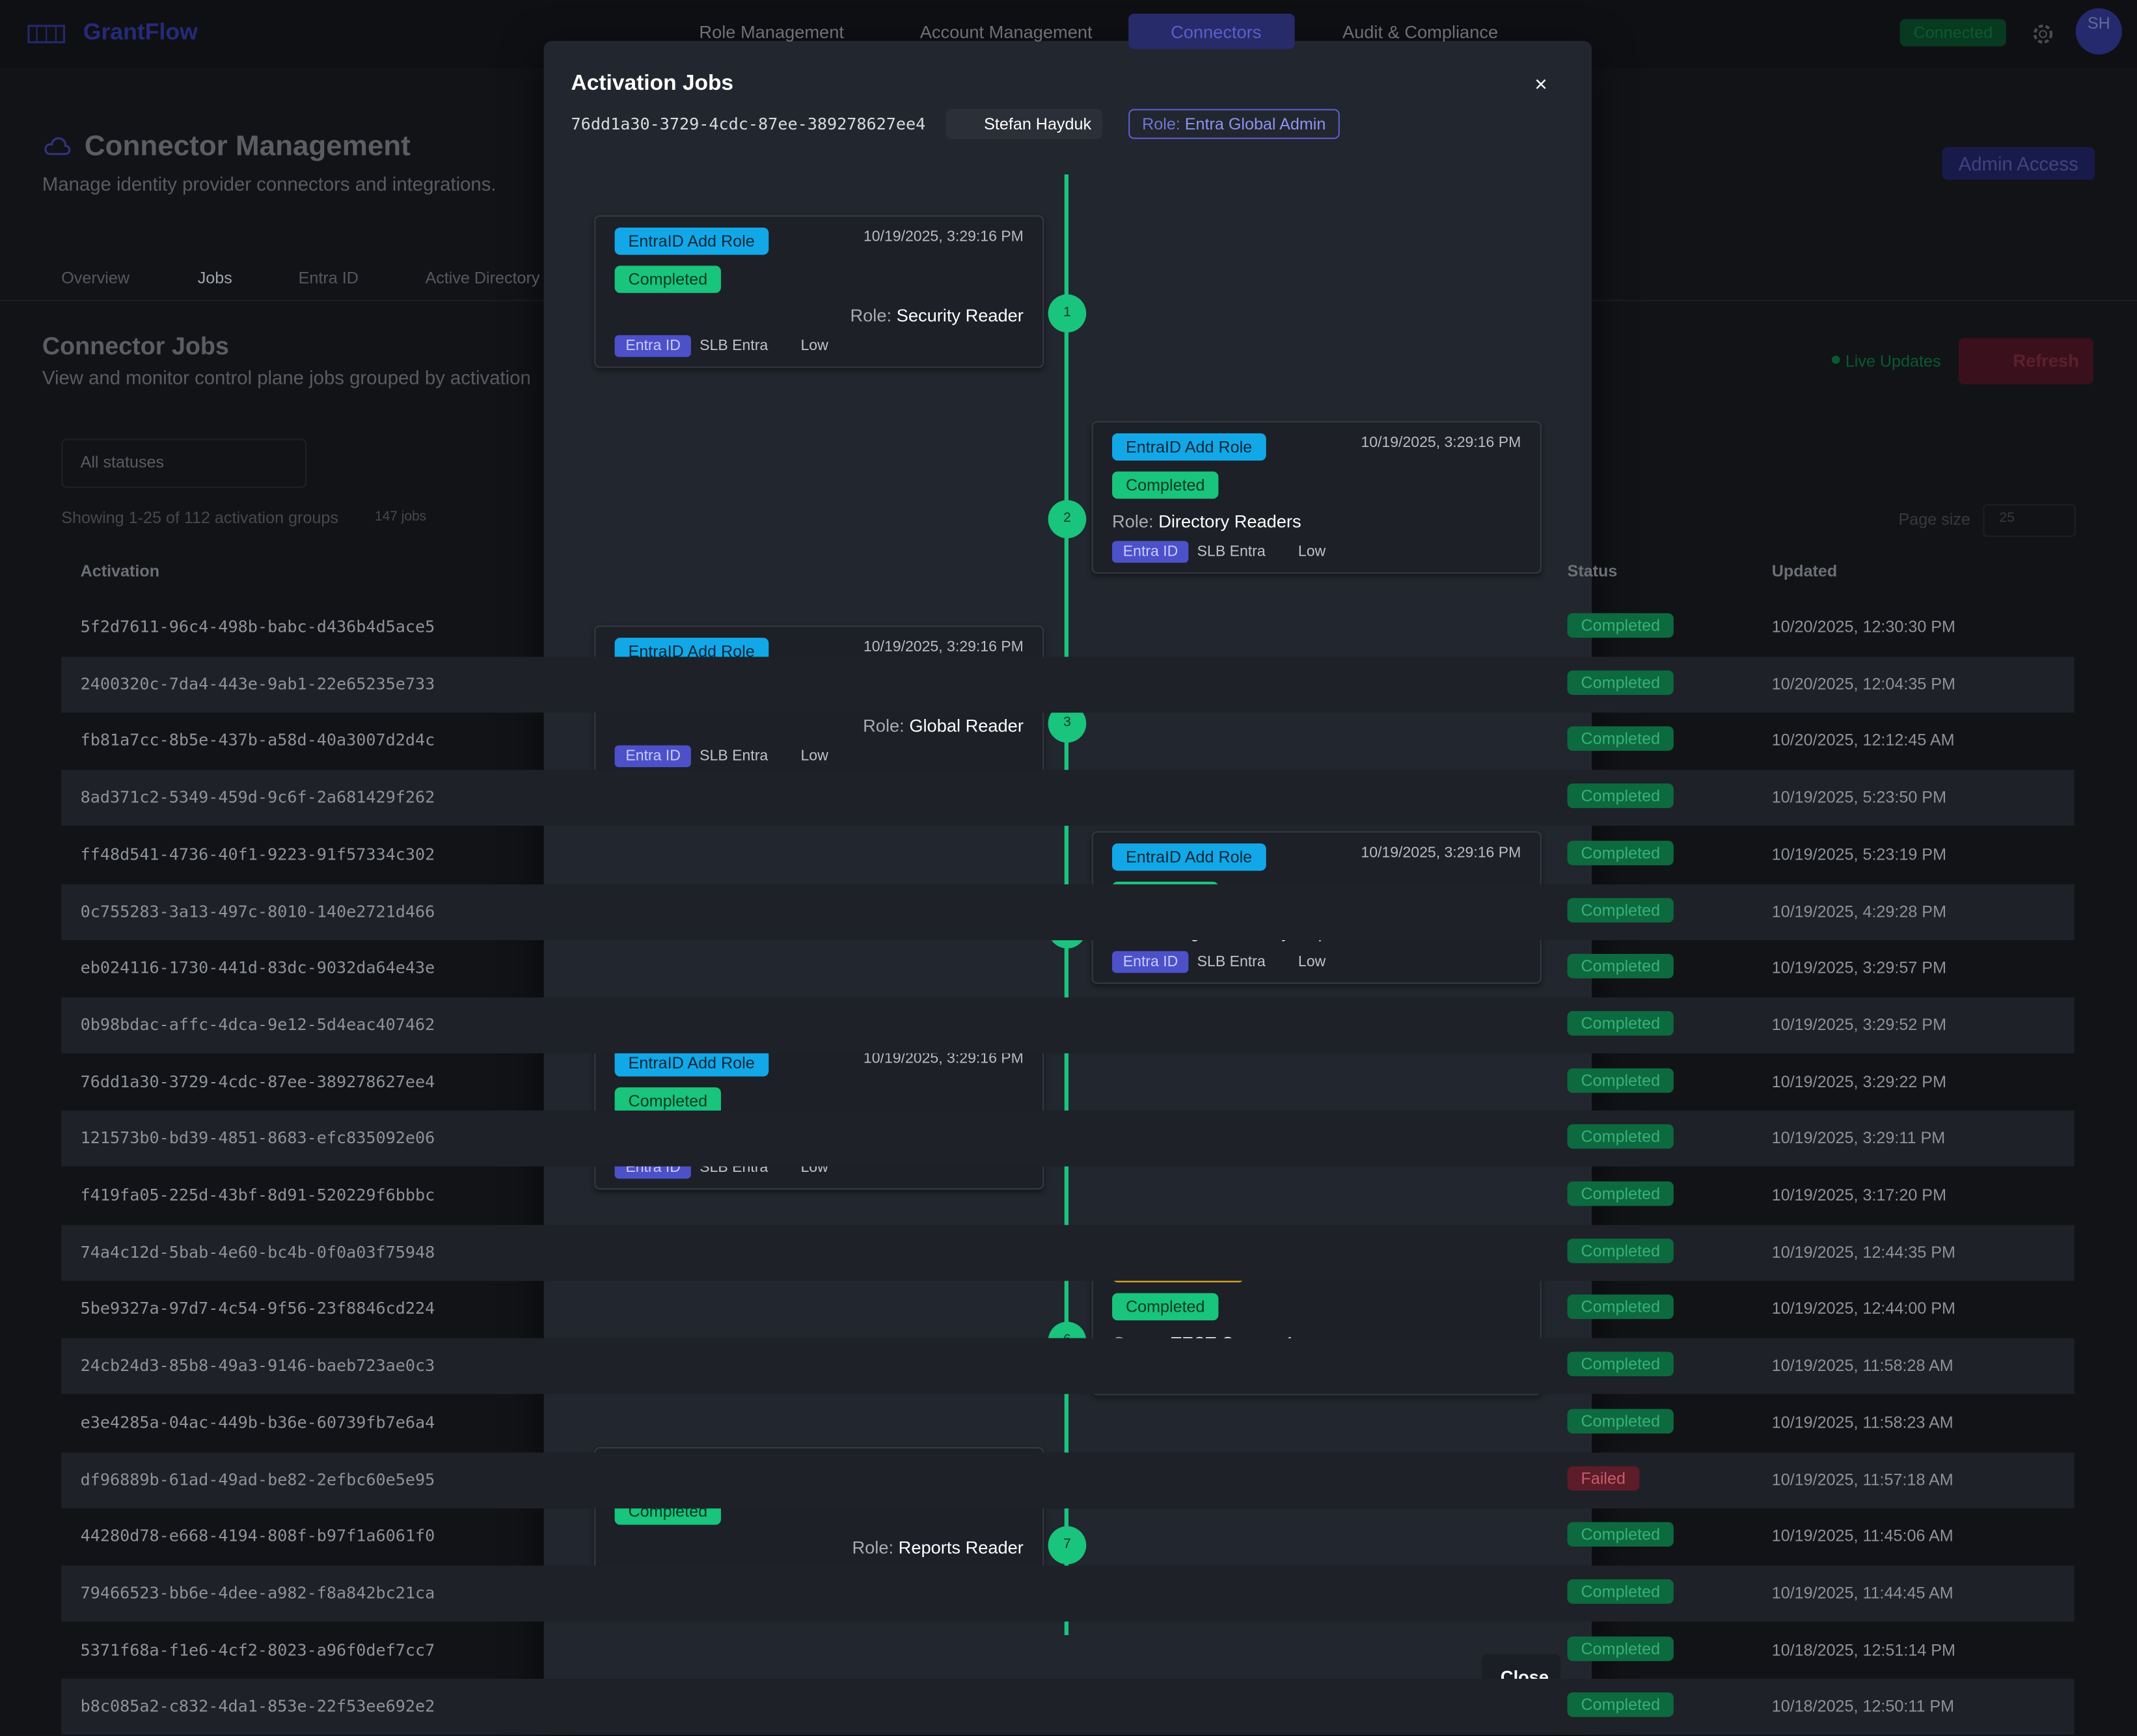 Image resolution: width=2137 pixels, height=1736 pixels. Describe the element at coordinates (691, 1063) in the screenshot. I see `job-action: EntraID Add Role` at that location.